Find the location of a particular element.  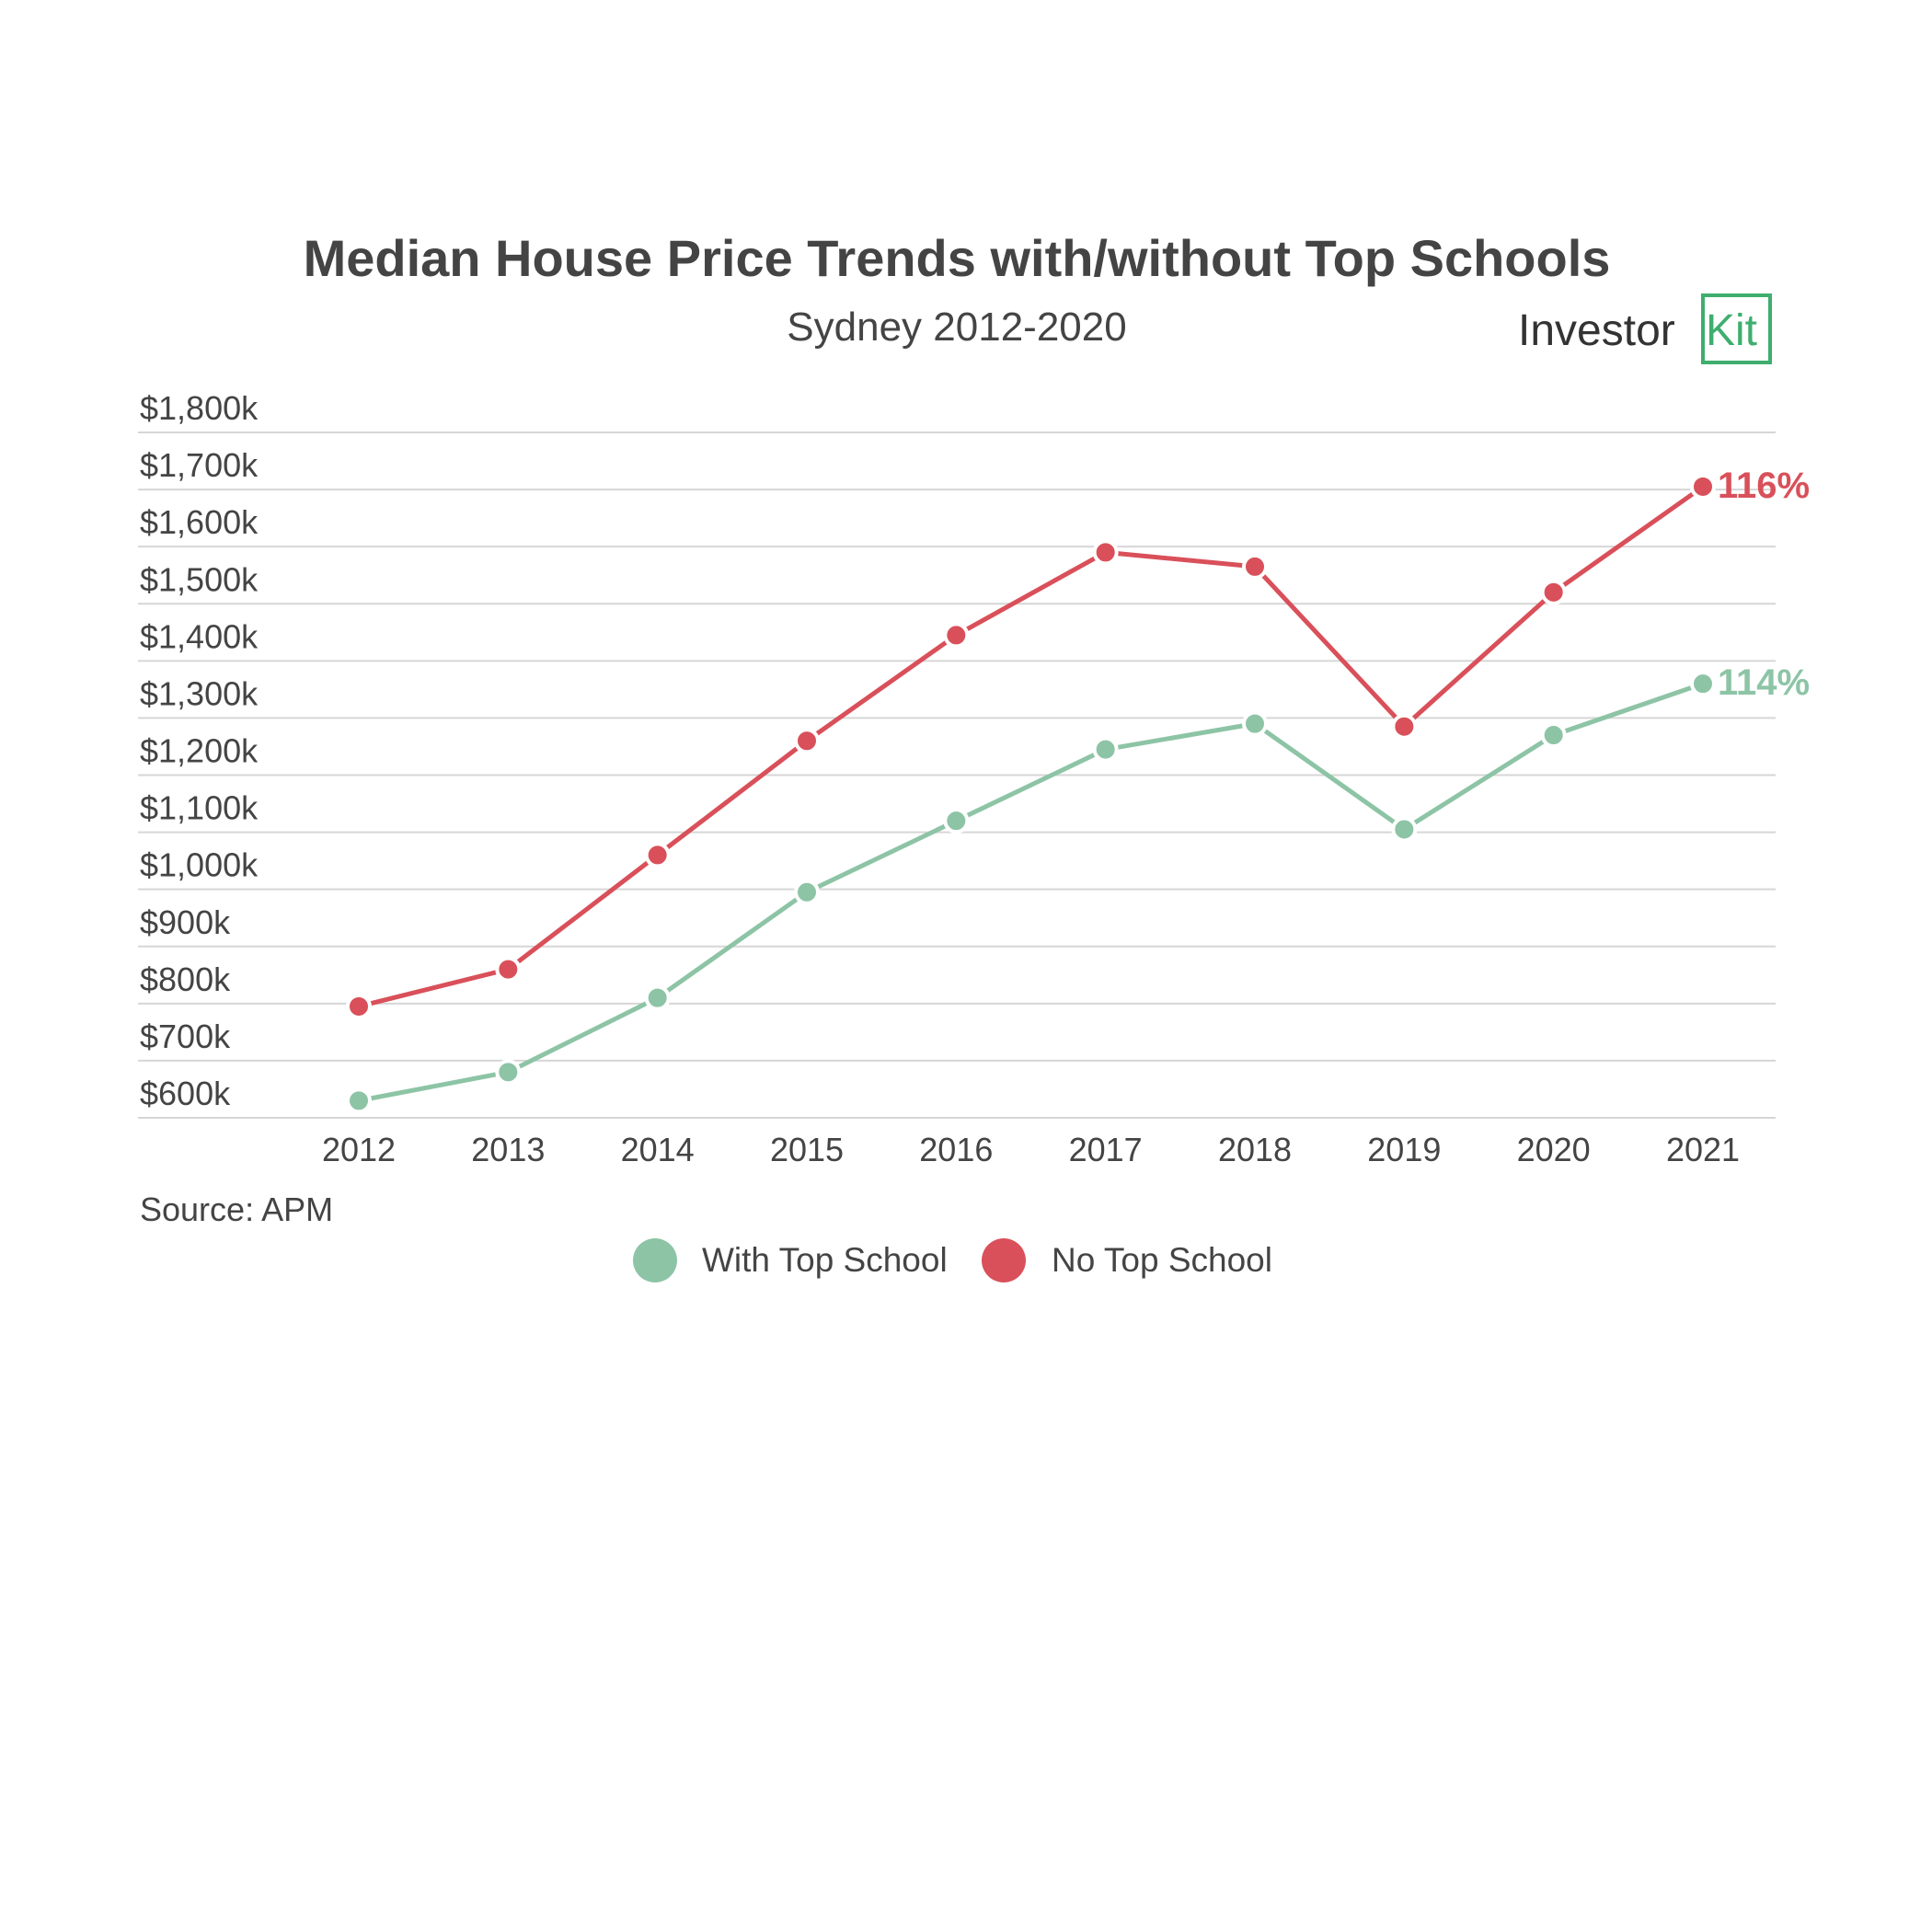

end-label: 116% is located at coordinates (1764, 486).